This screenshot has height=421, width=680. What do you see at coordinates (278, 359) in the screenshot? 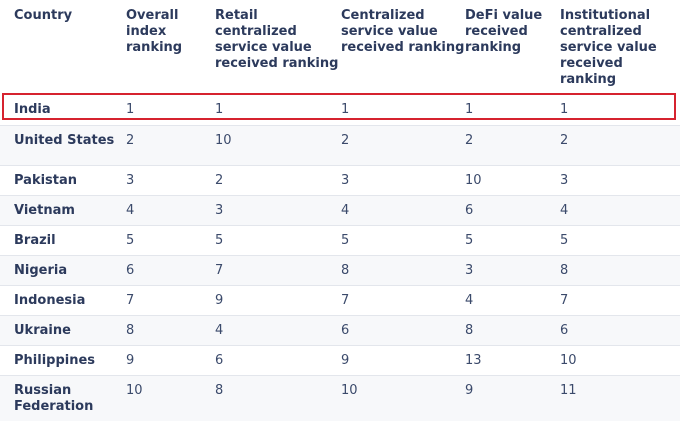
I see `retail-centralized-cell: 6` at bounding box center [278, 359].